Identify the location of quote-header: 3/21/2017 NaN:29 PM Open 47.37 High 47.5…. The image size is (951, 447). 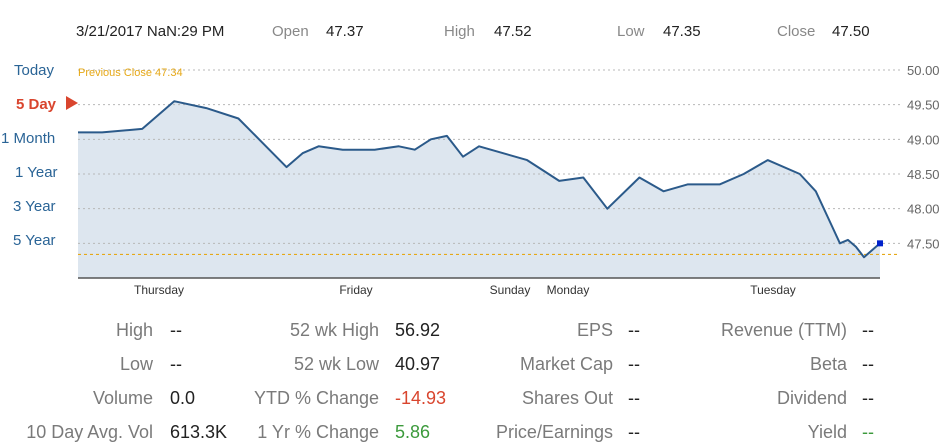
(475, 33).